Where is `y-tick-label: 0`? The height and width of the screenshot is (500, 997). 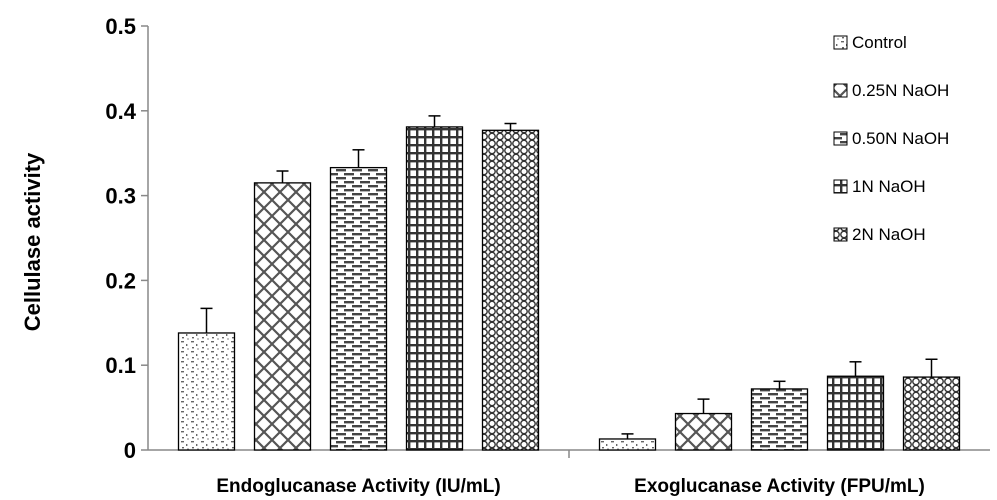
y-tick-label: 0 is located at coordinates (130, 450).